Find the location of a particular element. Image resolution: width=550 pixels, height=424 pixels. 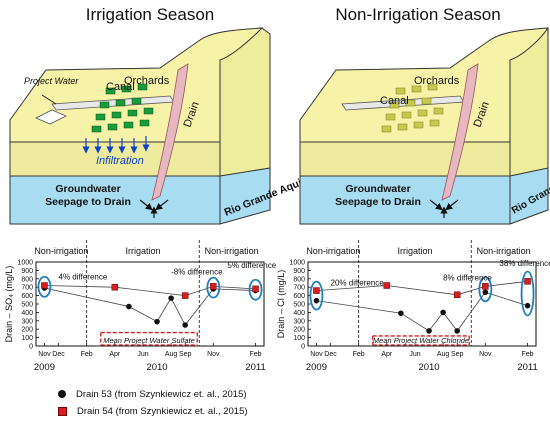

percent-difference-label: 8% difference is located at coordinates (467, 277).